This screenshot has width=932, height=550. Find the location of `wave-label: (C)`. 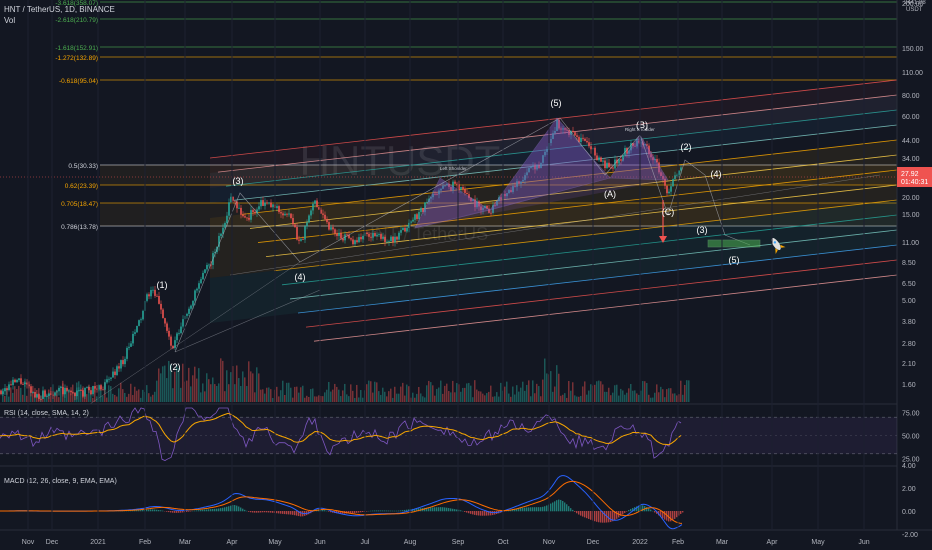

wave-label: (C) is located at coordinates (668, 212).